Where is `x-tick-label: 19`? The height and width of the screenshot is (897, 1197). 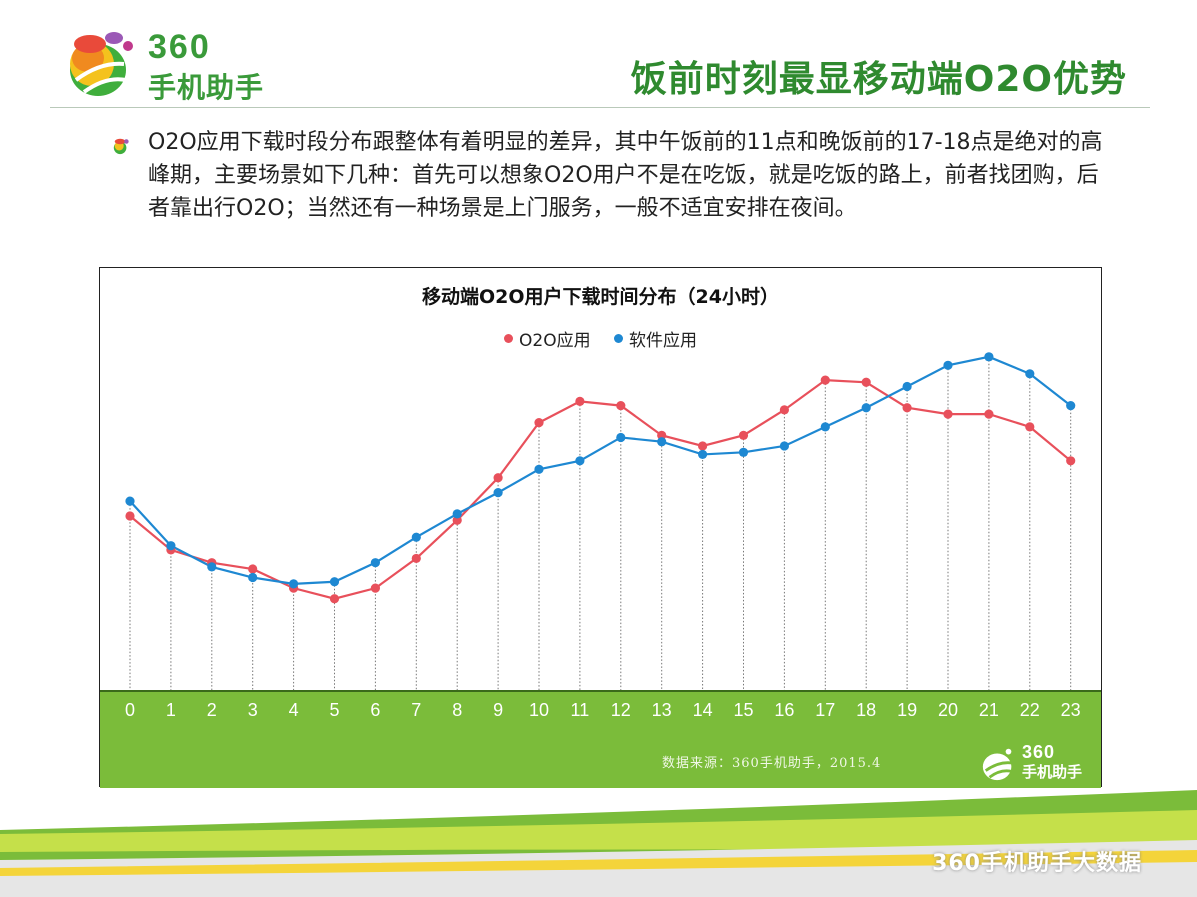
x-tick-label: 19 is located at coordinates (907, 710).